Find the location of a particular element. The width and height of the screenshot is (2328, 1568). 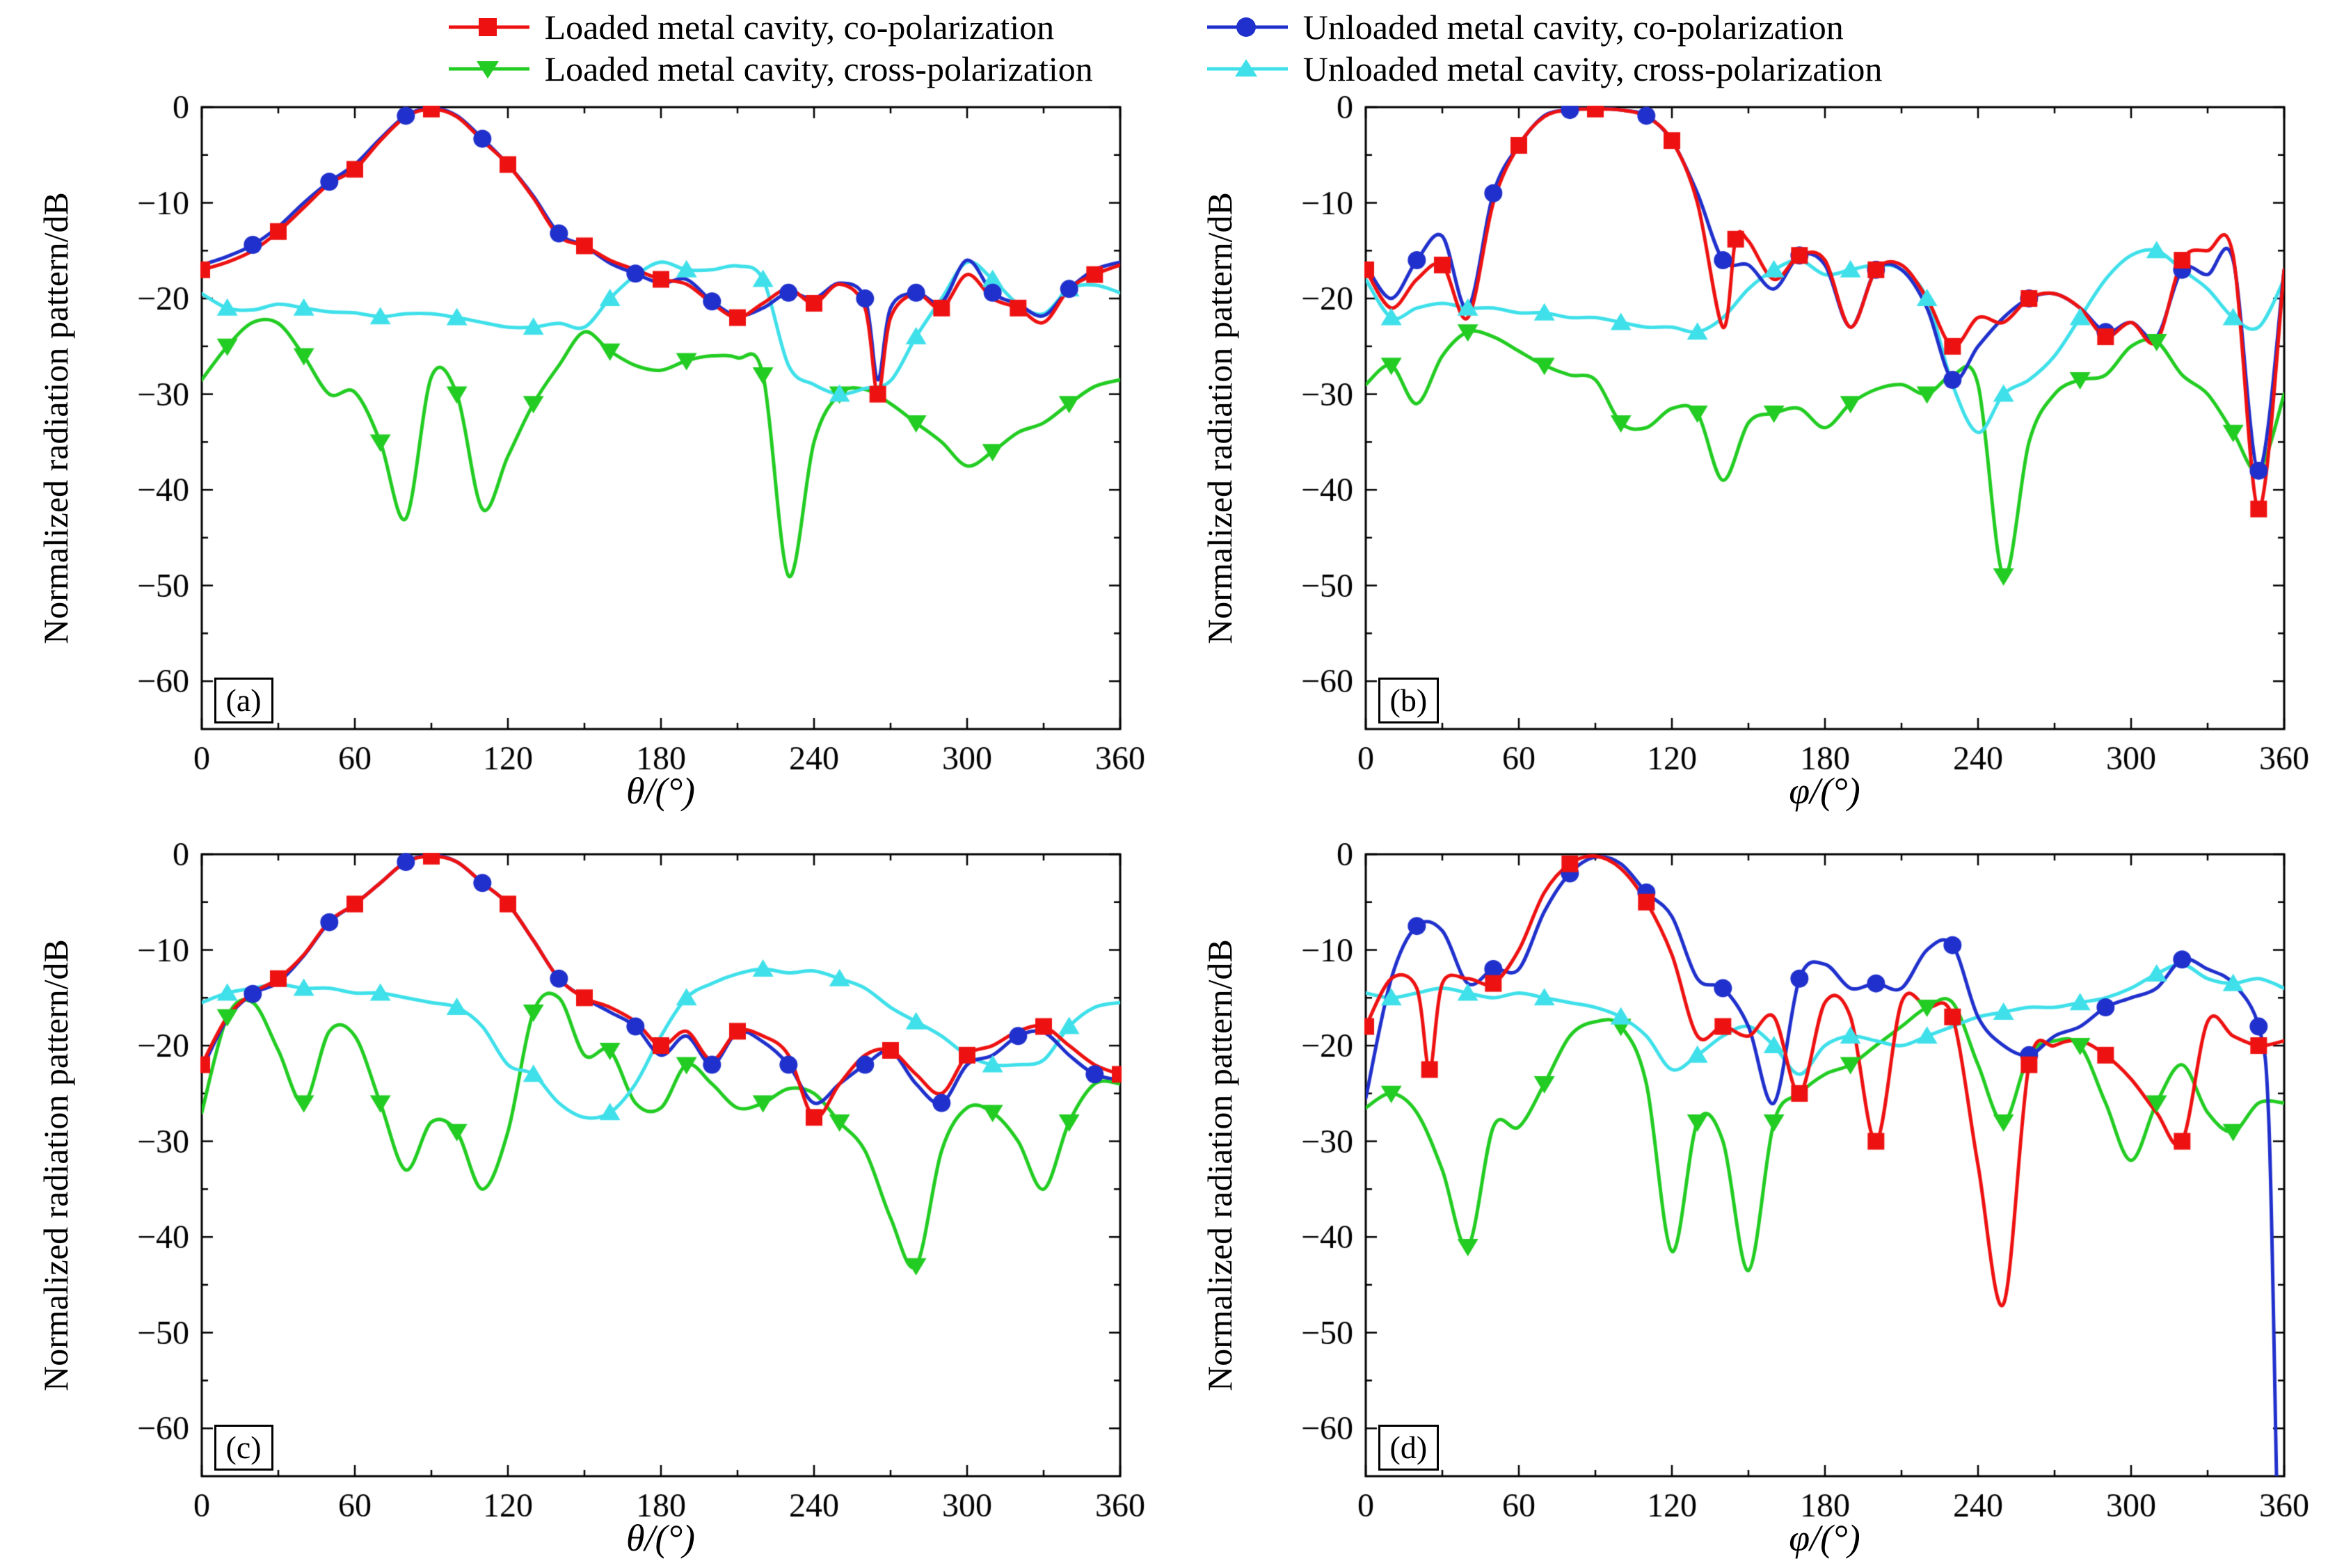

legend-item-loaded-cross: Loaded metal cavity, cross-polarization is located at coordinates (770, 69).